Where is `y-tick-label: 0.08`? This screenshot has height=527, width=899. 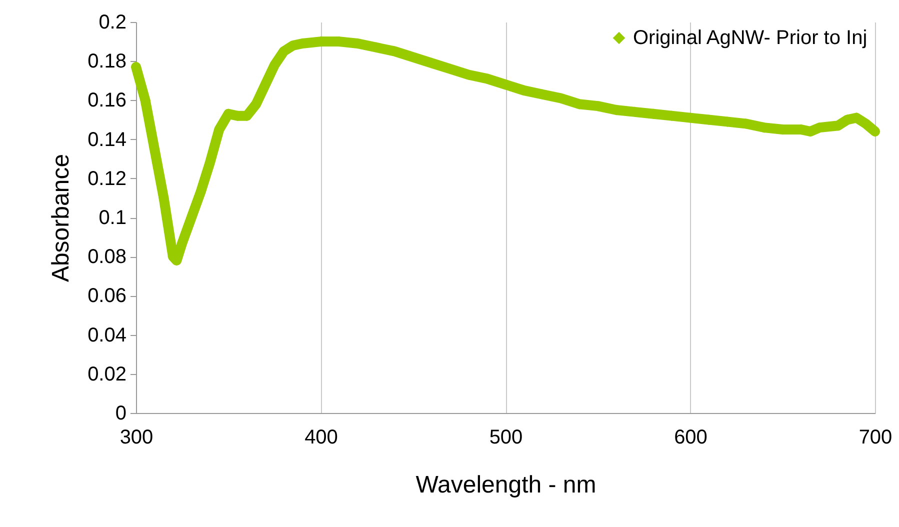 y-tick-label: 0.08 is located at coordinates (107, 257).